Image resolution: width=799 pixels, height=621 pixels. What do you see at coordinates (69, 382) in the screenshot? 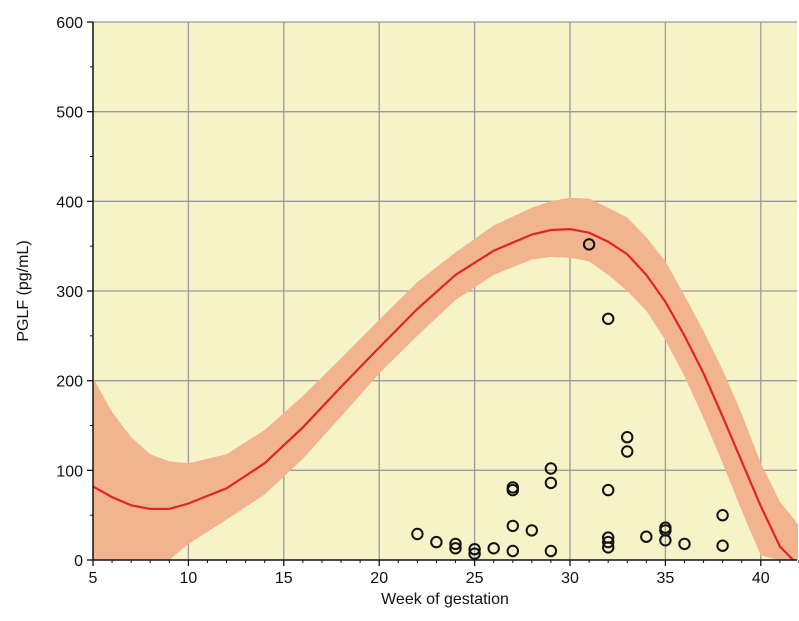
I see `y-tick-label: 200` at bounding box center [69, 382].